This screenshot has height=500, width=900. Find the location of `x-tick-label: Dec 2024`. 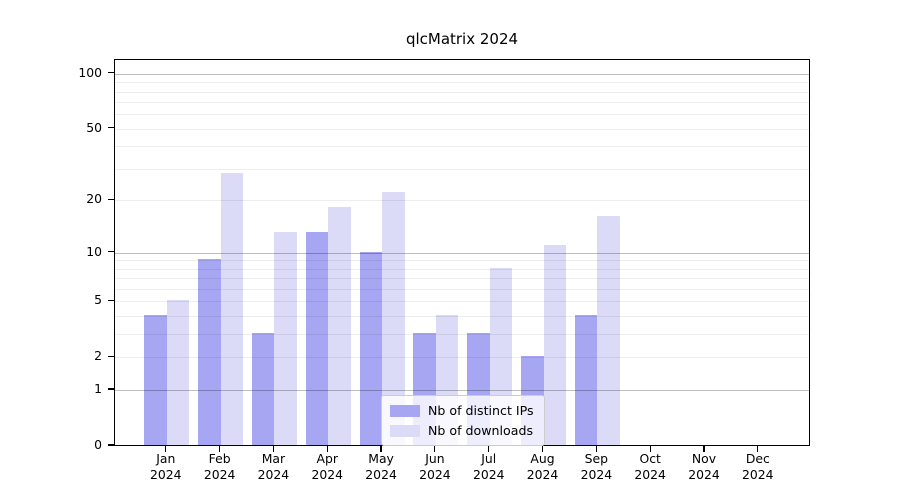

x-tick-label: Dec 2024 is located at coordinates (758, 466).